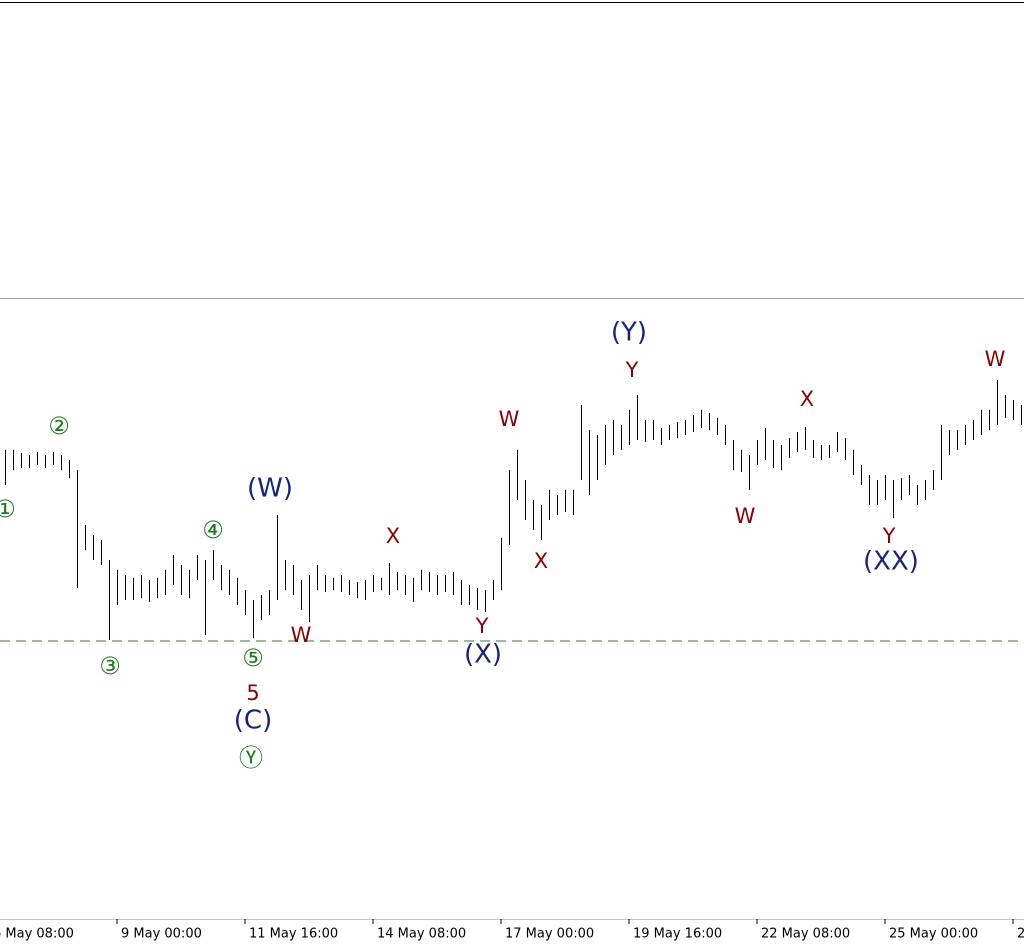  I want to click on wave-label: (C), so click(253, 721).